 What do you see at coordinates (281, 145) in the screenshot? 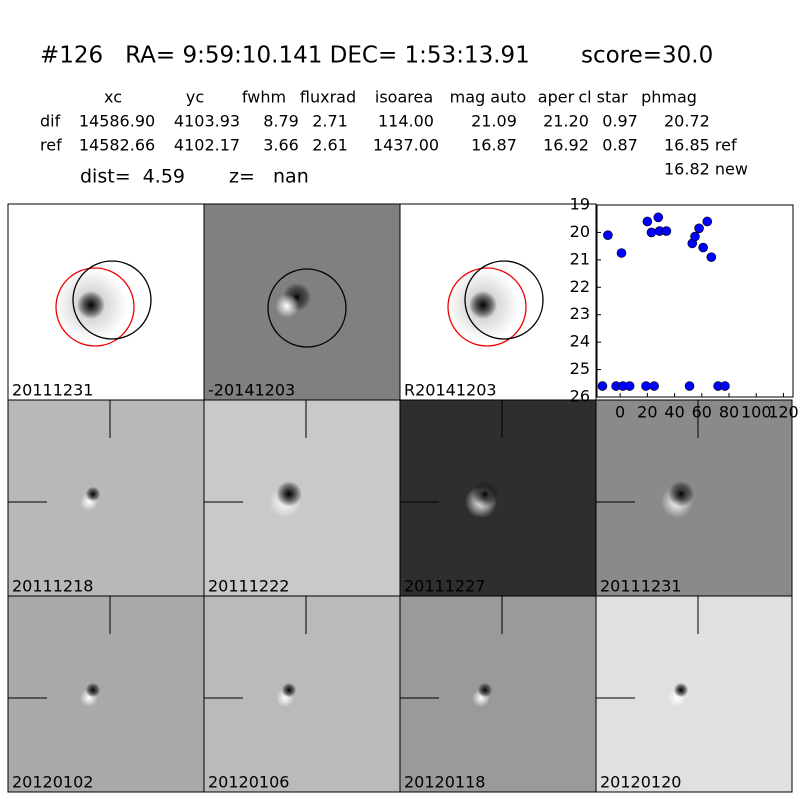
I see `table-cell: 3.66` at bounding box center [281, 145].